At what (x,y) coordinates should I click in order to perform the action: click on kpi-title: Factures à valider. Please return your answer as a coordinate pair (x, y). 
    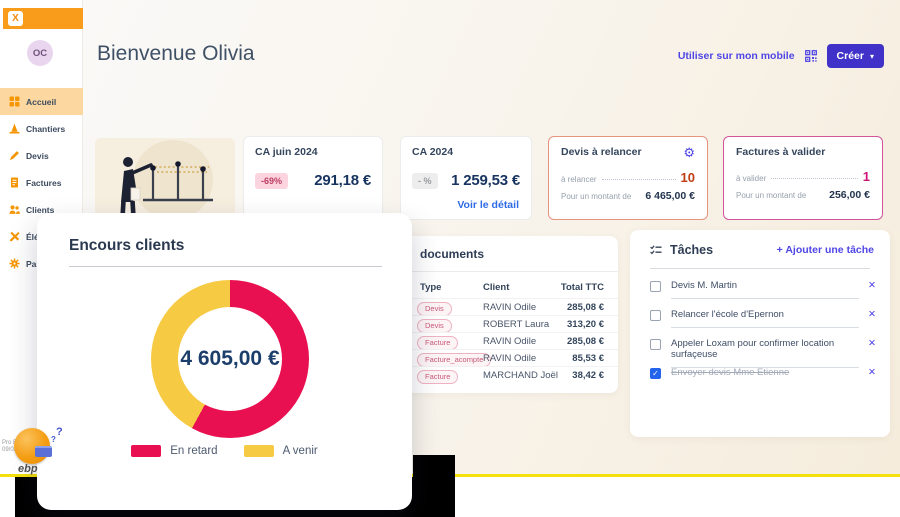
    Looking at the image, I should click on (781, 152).